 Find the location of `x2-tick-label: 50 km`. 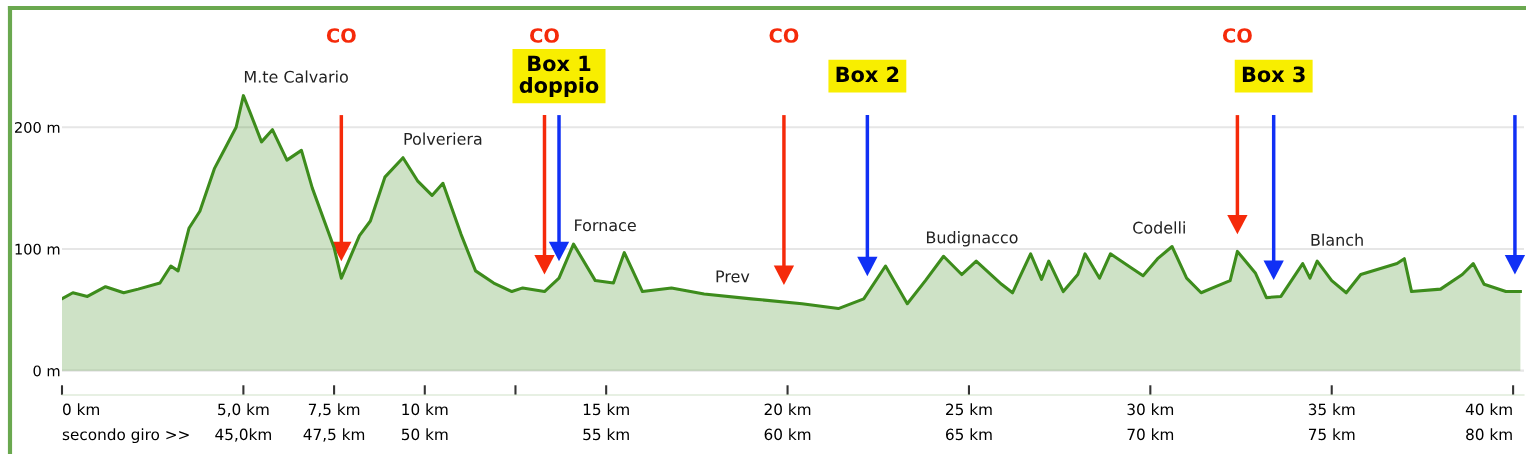

x2-tick-label: 50 km is located at coordinates (424, 434).